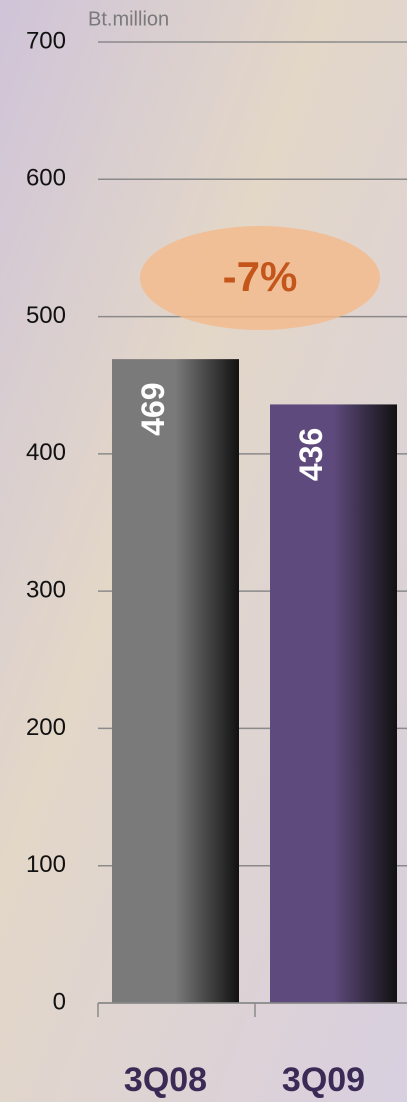  I want to click on y-tick-label: 700, so click(46, 40).